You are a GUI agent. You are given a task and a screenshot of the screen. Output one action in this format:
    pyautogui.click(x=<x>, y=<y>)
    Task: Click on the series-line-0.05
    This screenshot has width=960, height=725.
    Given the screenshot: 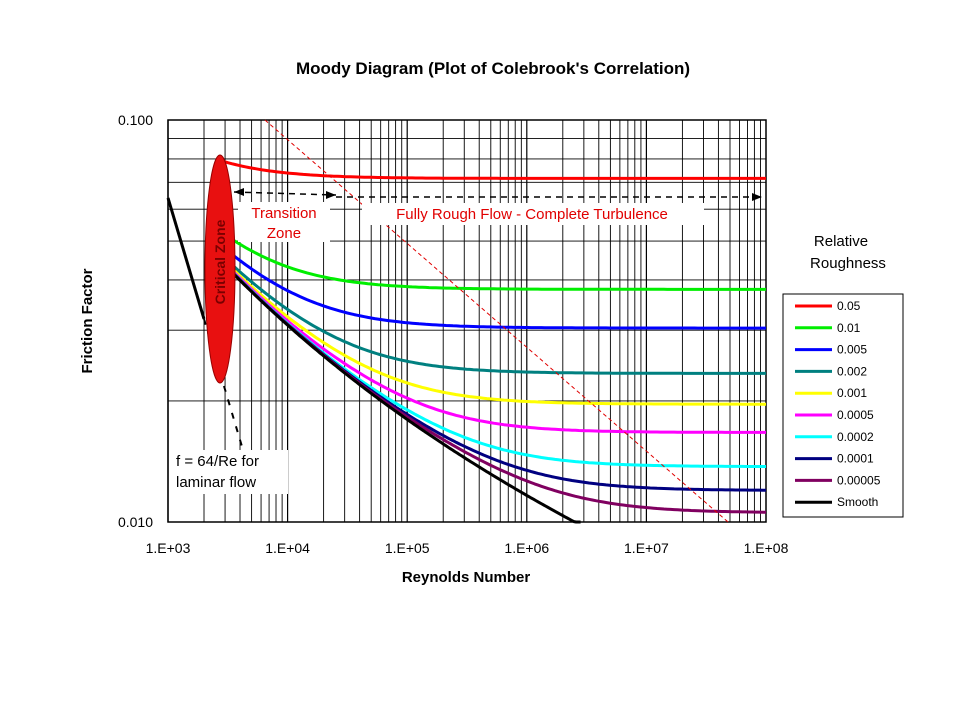 What is the action you would take?
    pyautogui.click(x=493, y=169)
    